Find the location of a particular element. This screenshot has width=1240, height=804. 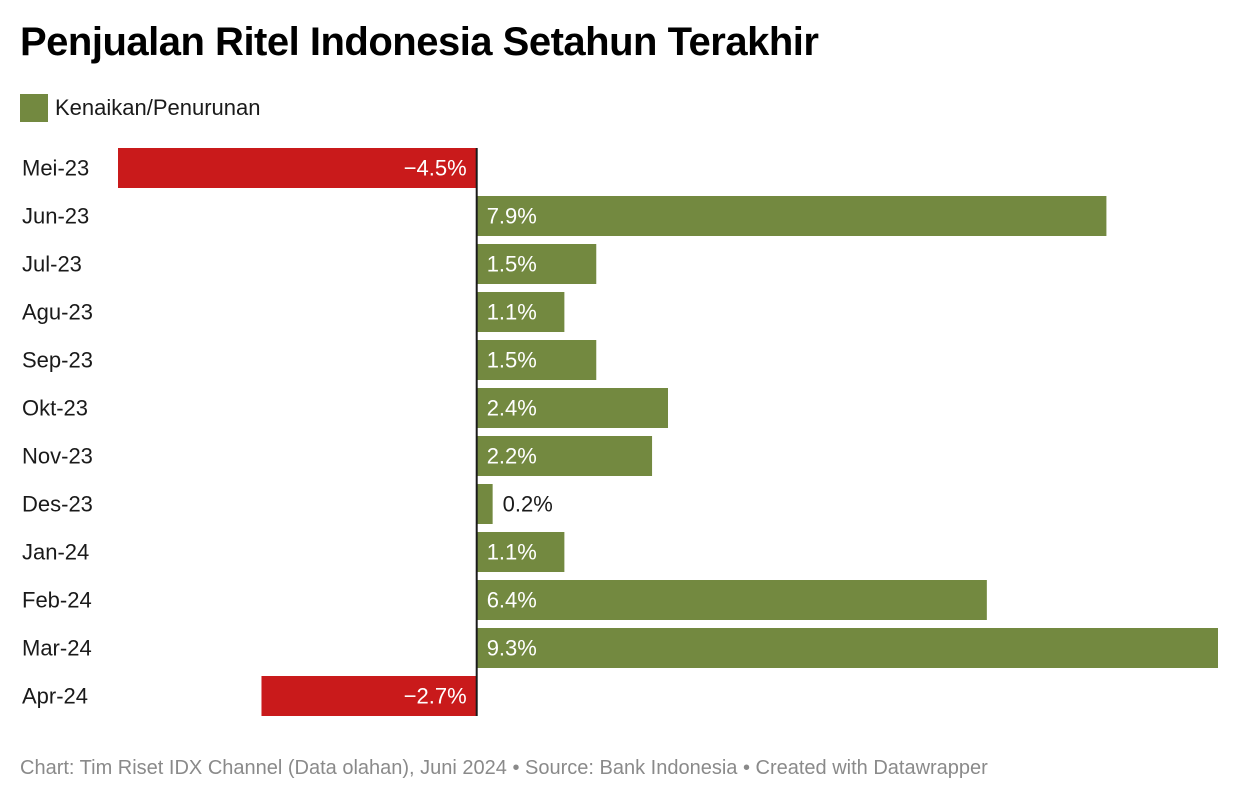

category-label: Jan-24 is located at coordinates (55, 552).